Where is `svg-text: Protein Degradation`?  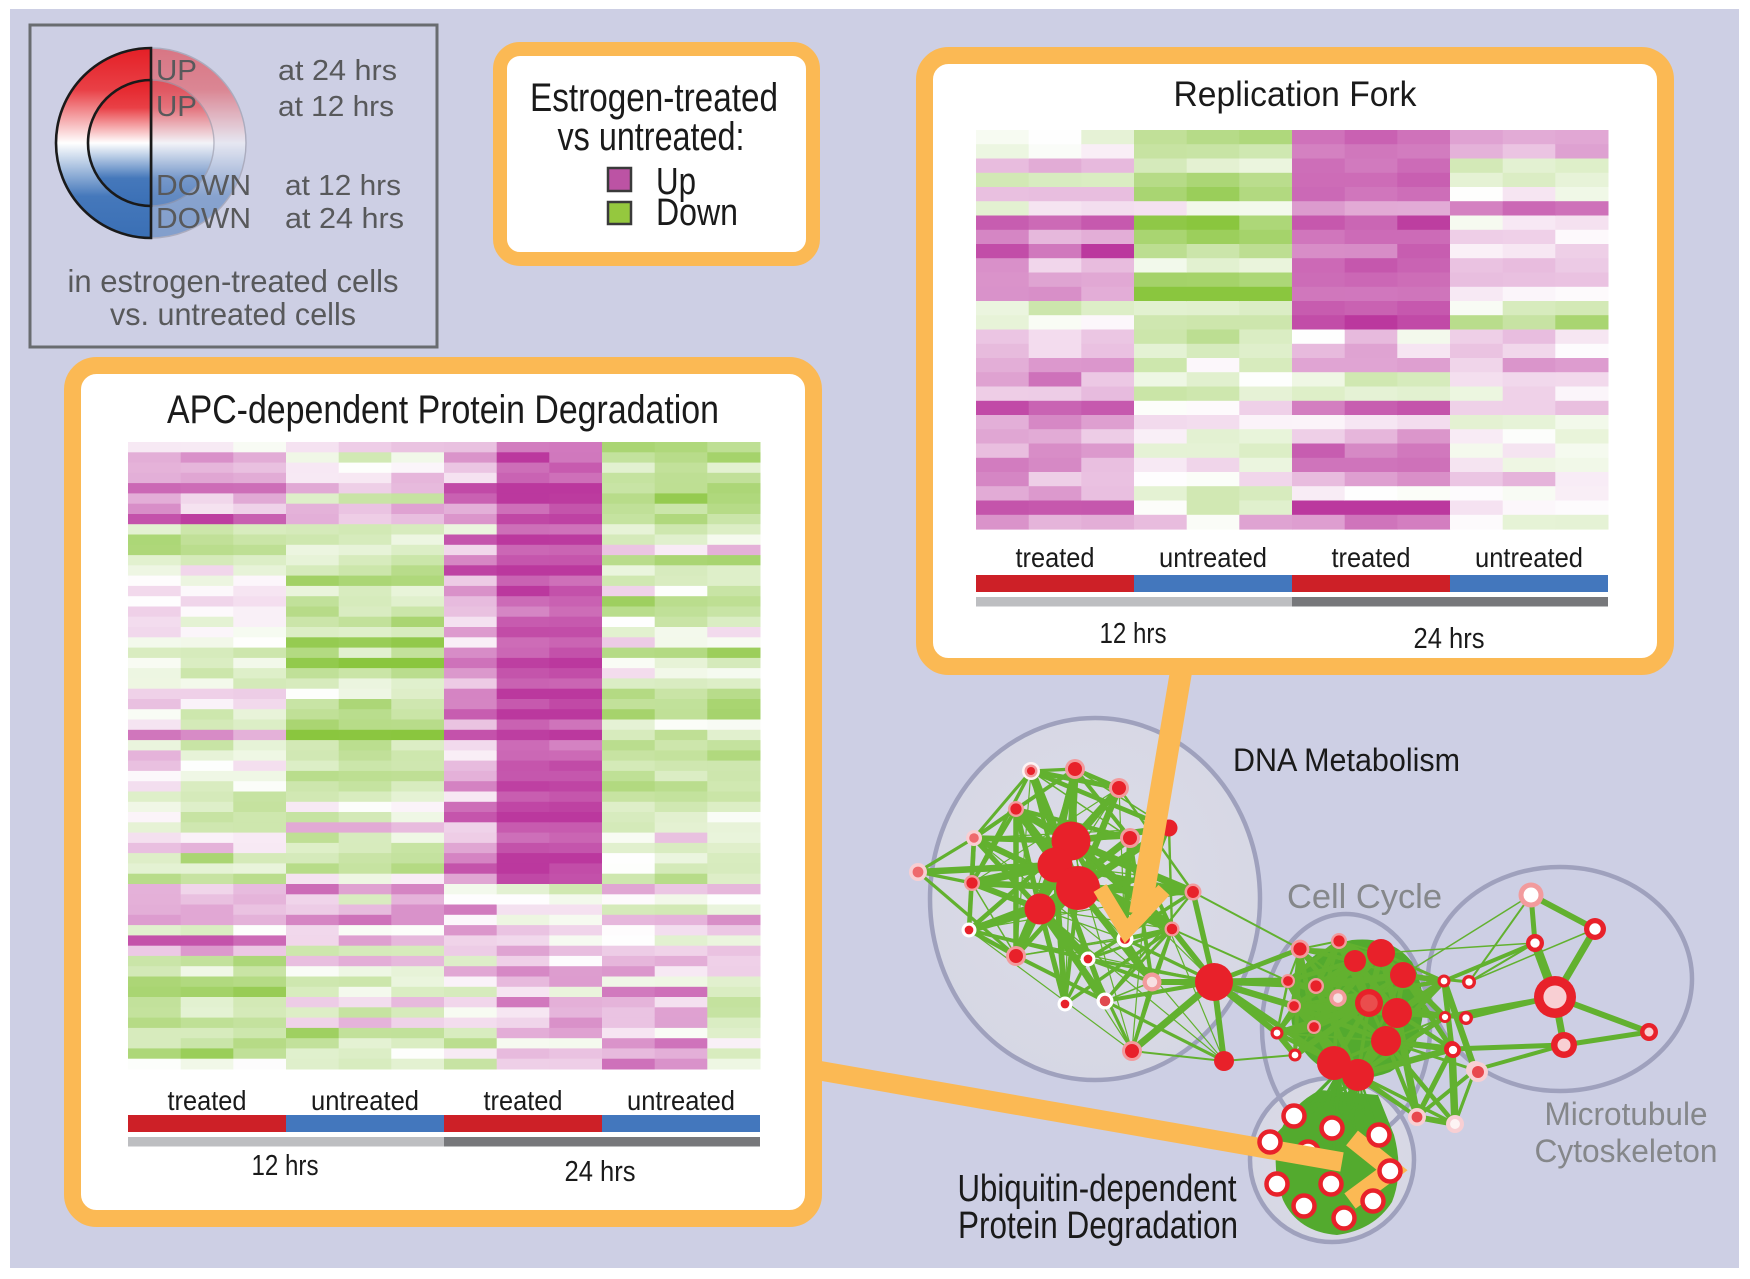
svg-text: Protein Degradation is located at coordinates (1098, 1226).